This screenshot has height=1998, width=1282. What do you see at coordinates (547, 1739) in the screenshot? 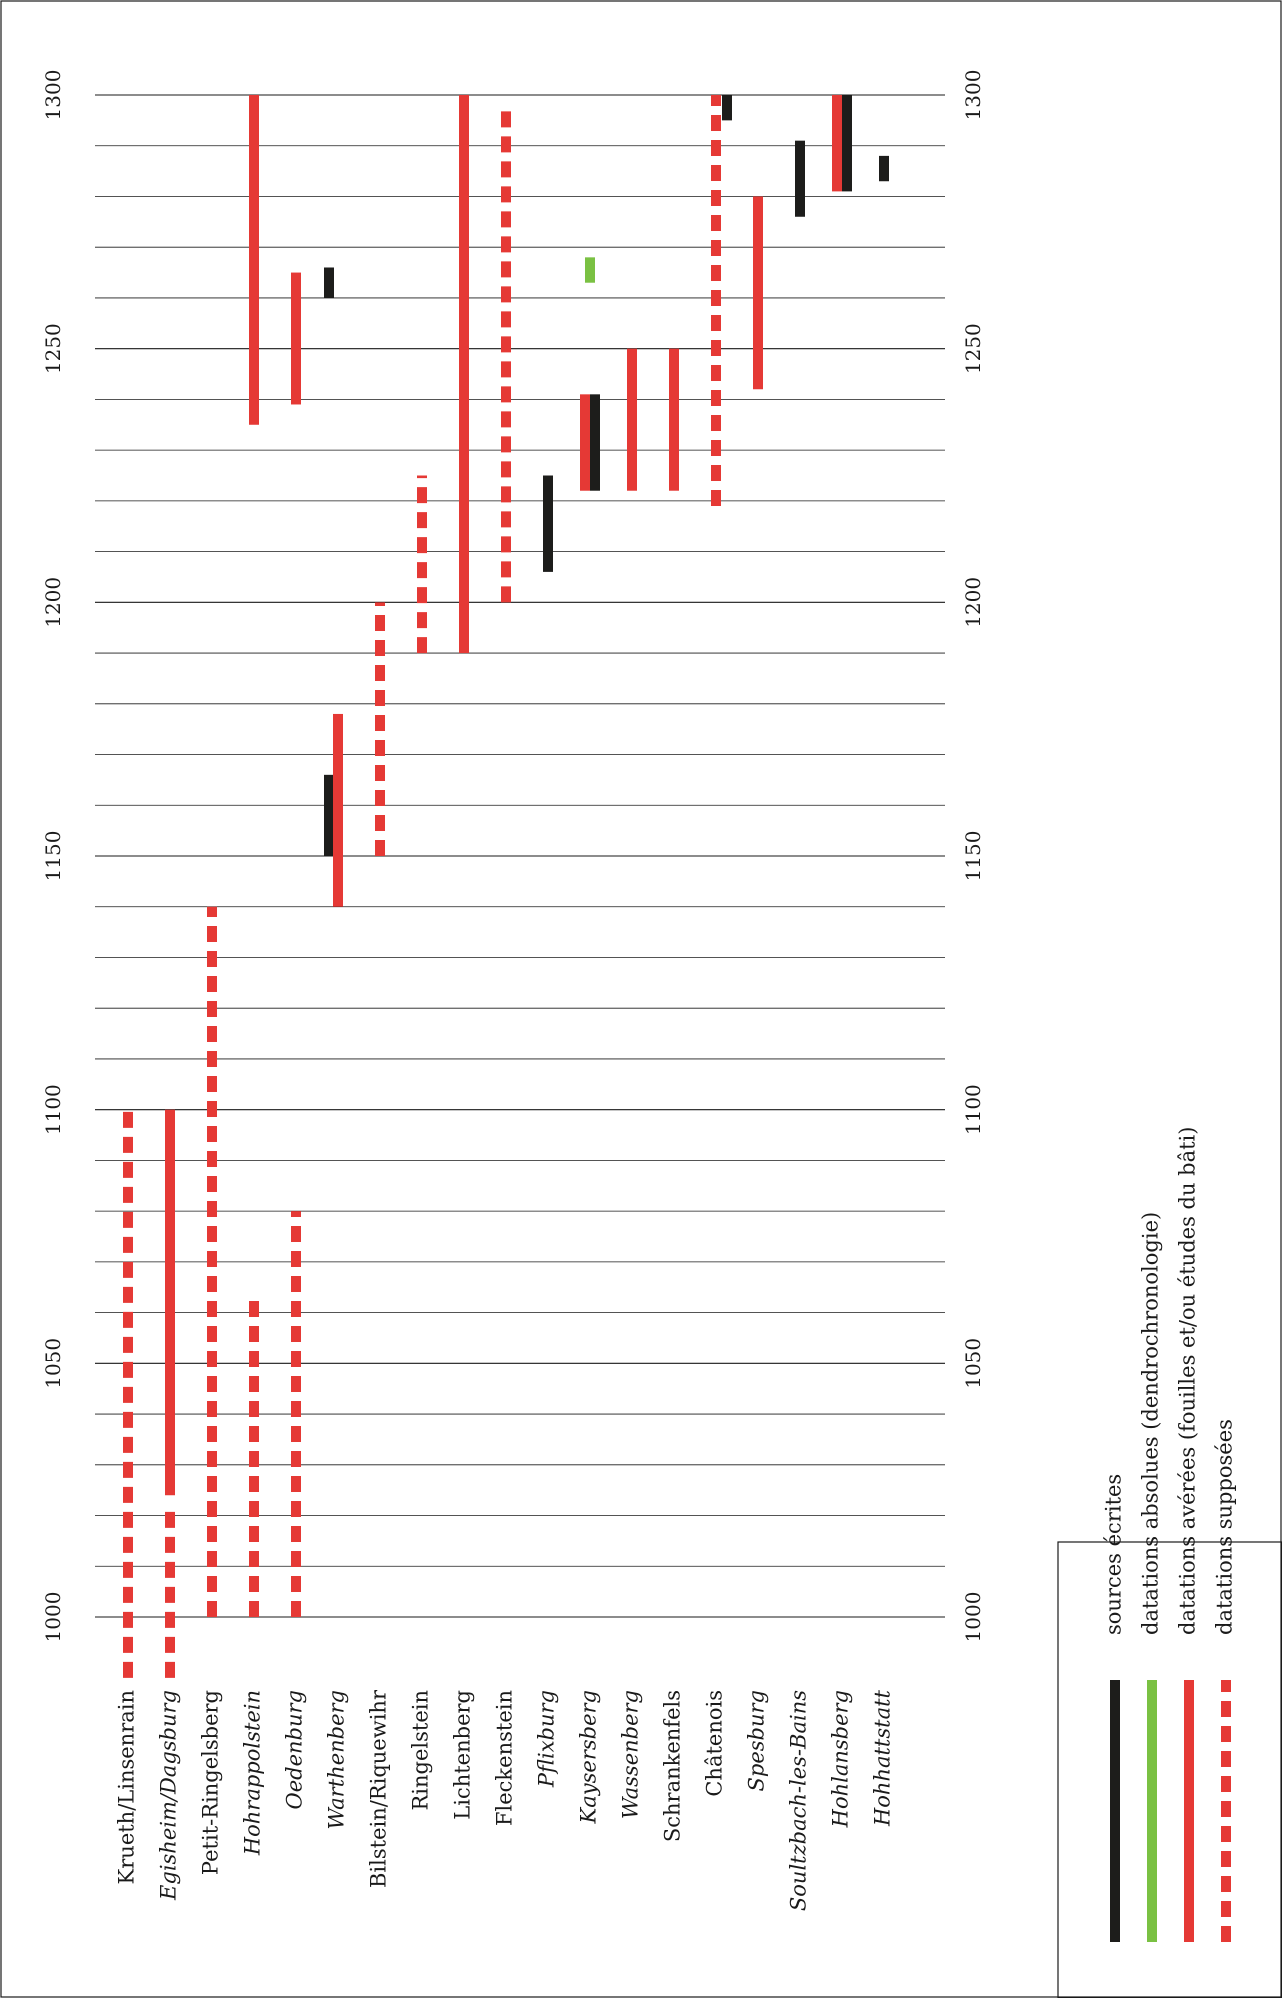
I see `category-label: Pflixburg` at bounding box center [547, 1739].